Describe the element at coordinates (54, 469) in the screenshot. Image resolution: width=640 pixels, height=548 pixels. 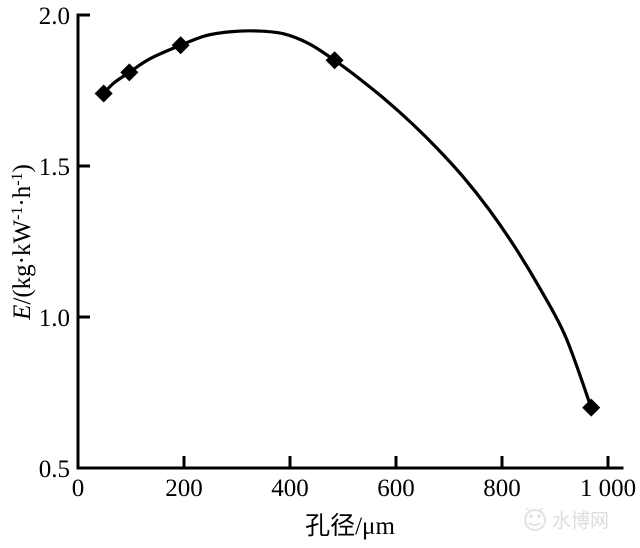
I see `y-tick-label-0p5: 0.5` at that location.